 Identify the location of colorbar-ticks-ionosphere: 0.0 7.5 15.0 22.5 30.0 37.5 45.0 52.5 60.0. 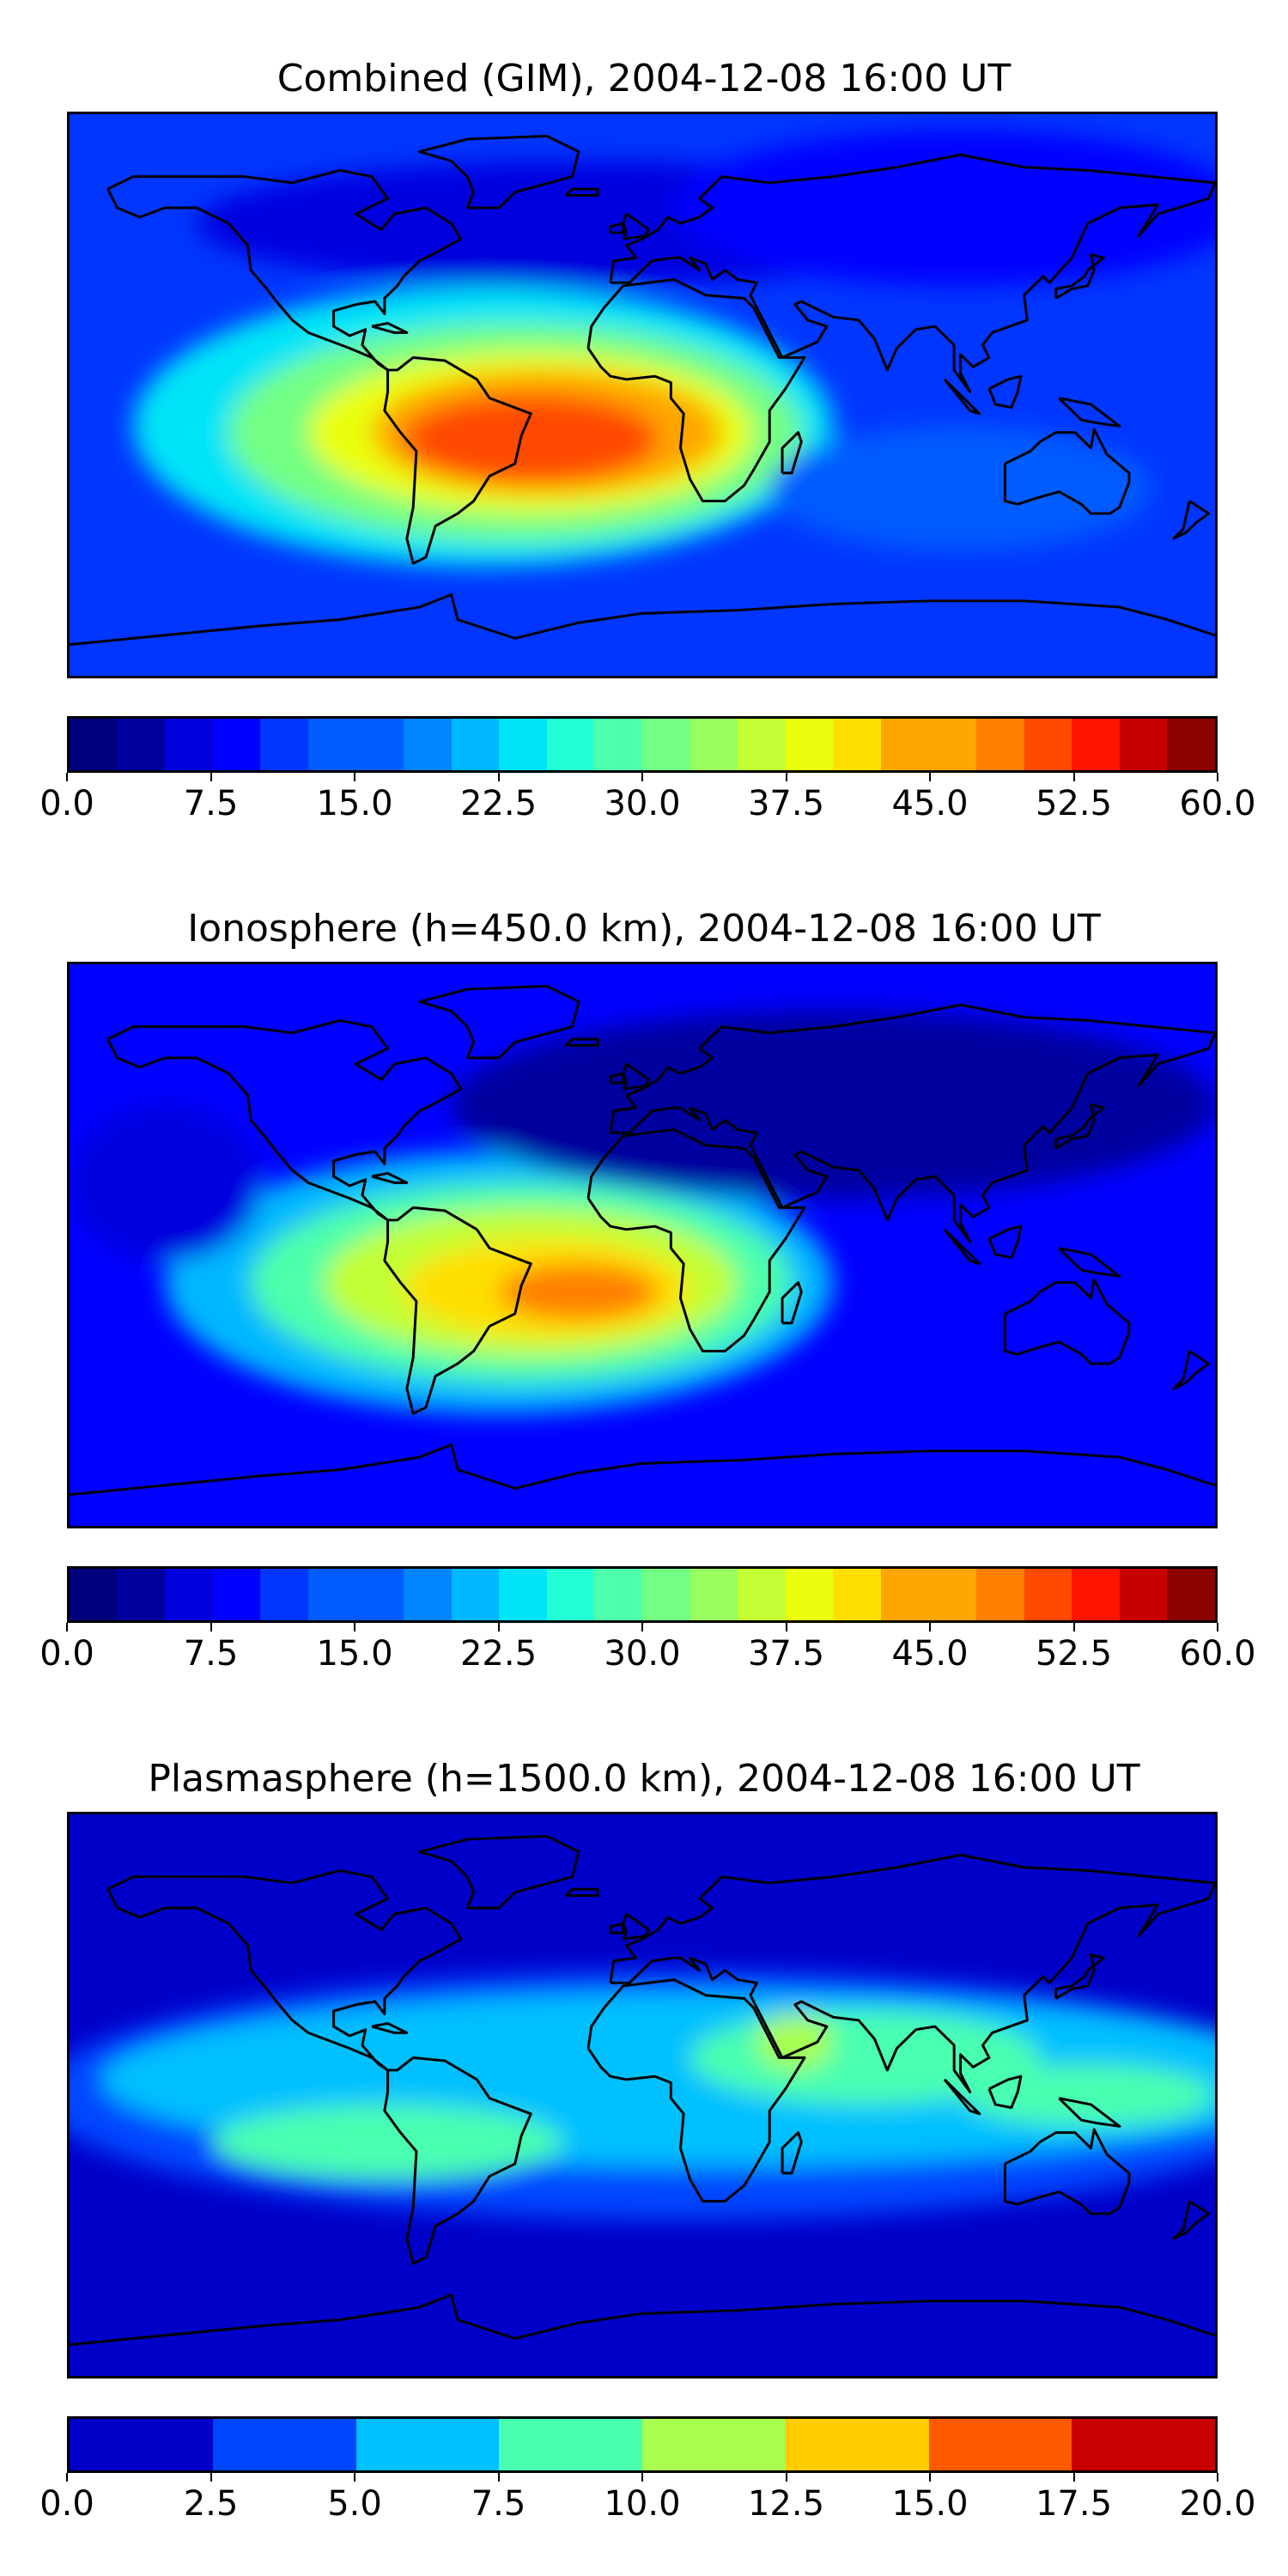
(647, 1648).